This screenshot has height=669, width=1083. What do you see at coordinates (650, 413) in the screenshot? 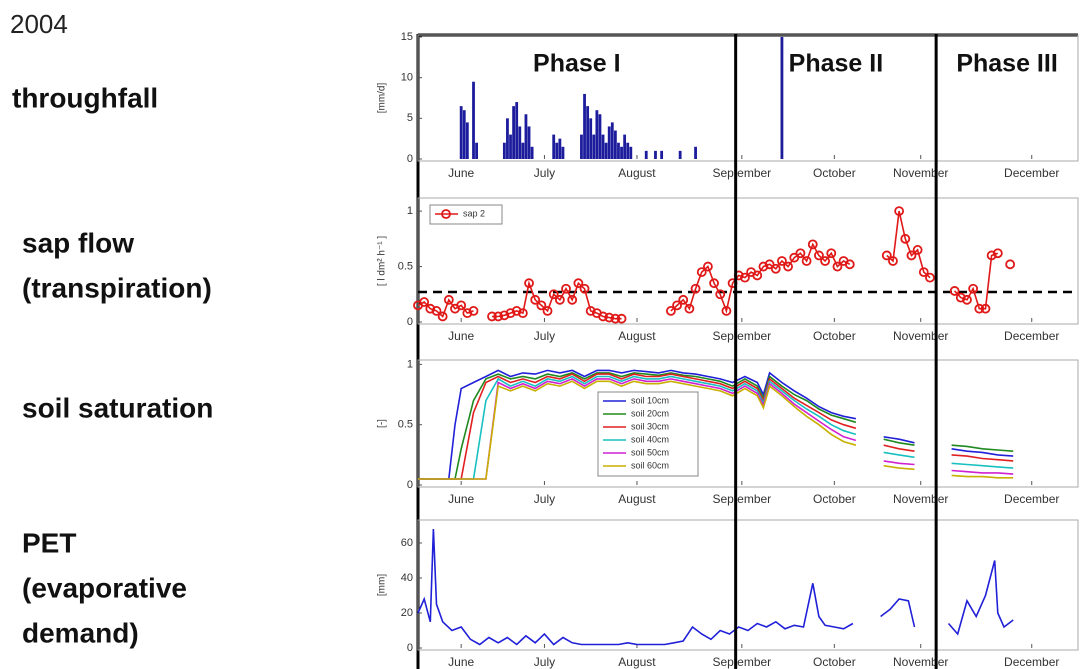
I see `legend-label: soil 20cm` at bounding box center [650, 413].